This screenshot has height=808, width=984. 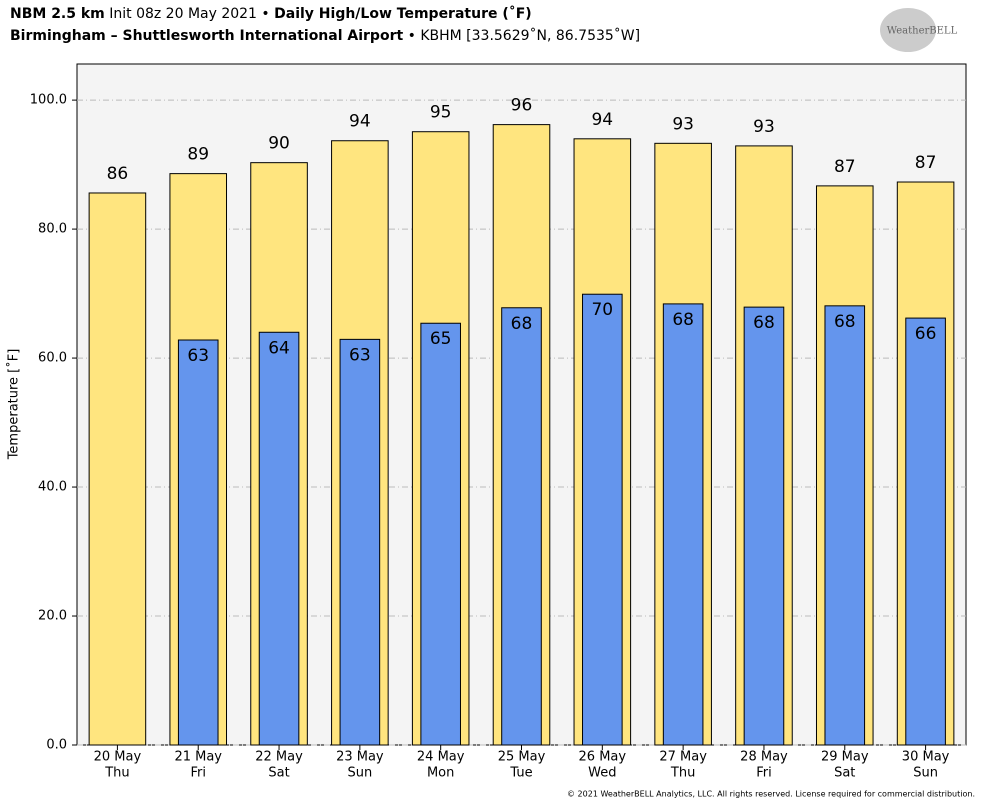 I want to click on data-label: 65, so click(x=441, y=339).